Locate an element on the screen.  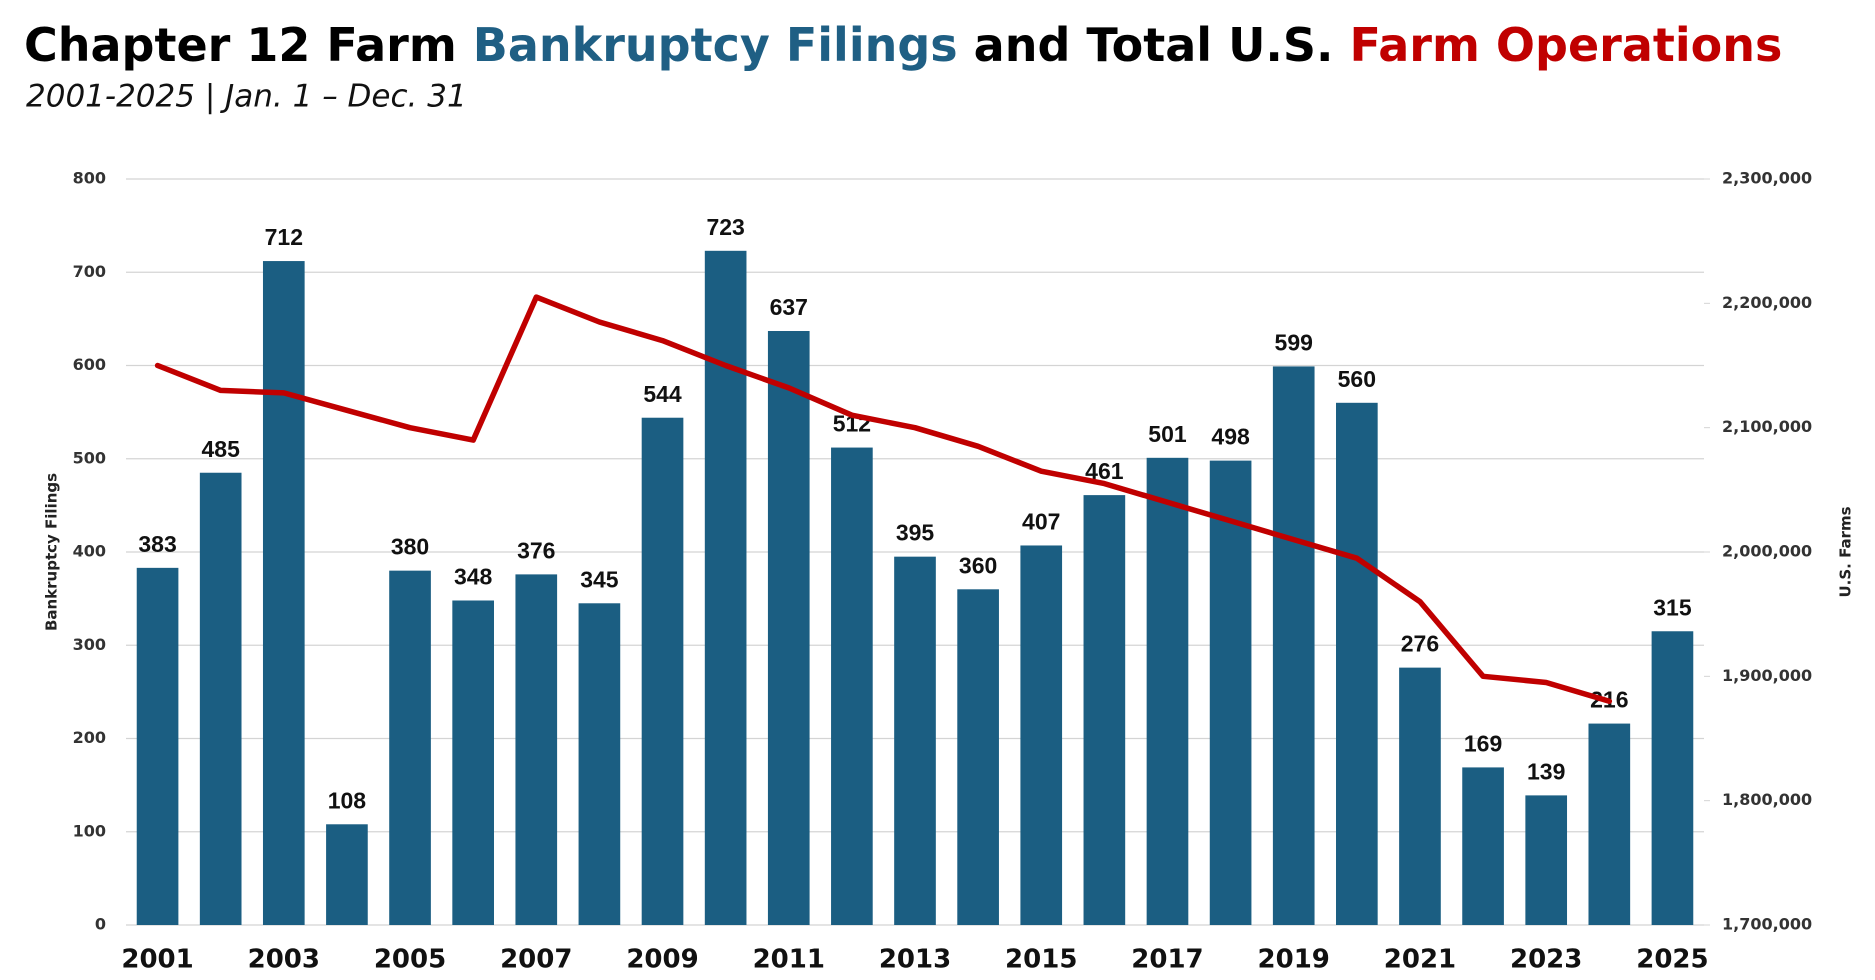
data-label: 360 is located at coordinates (978, 565).